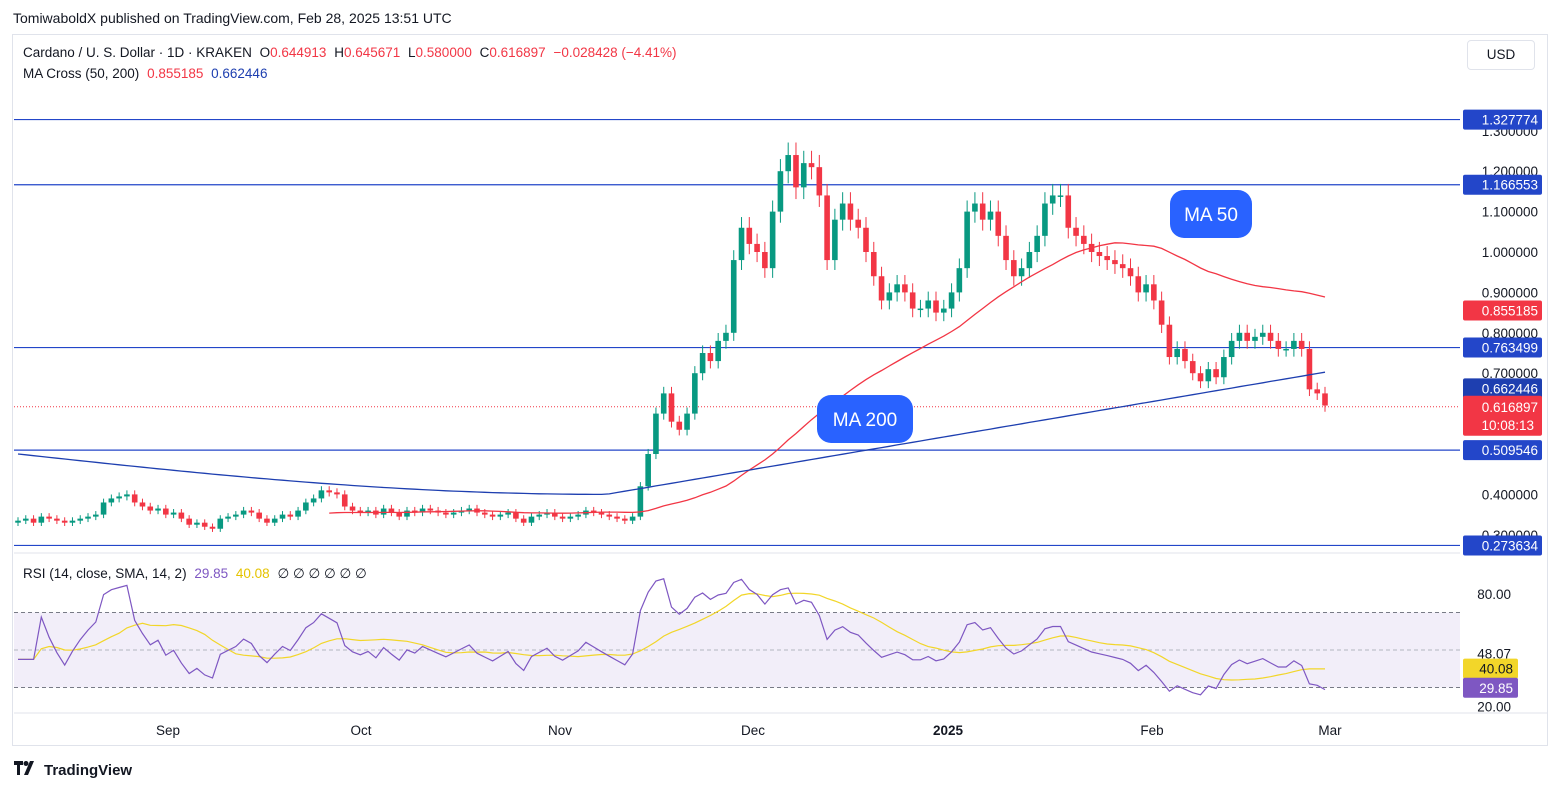  Describe the element at coordinates (88, 770) in the screenshot. I see `footer-brand: TradingView` at that location.